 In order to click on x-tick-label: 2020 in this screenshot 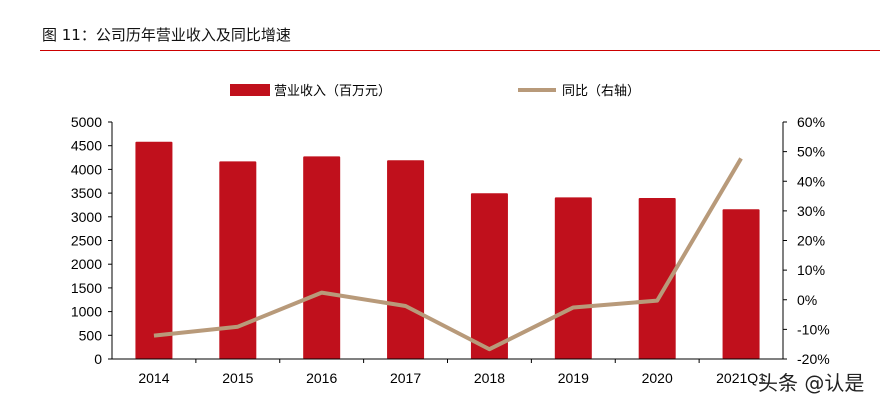, I will do `click(657, 378)`.